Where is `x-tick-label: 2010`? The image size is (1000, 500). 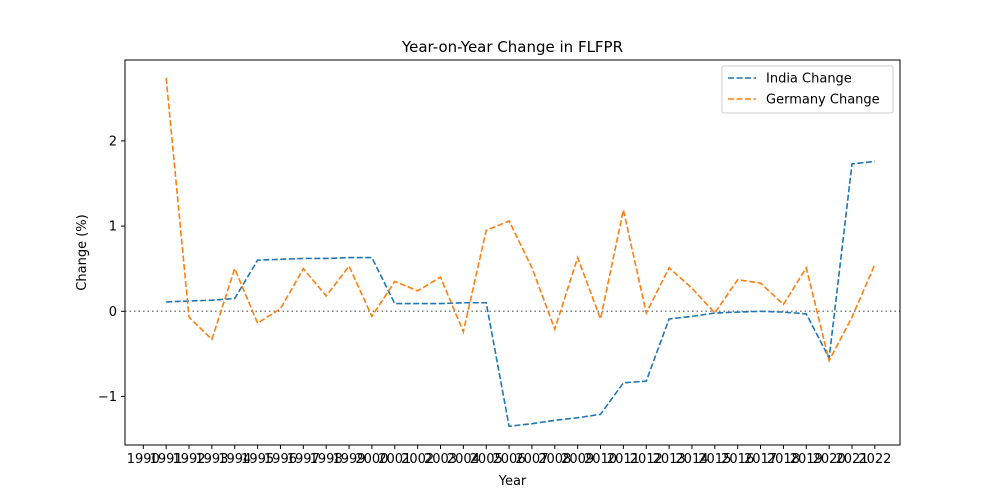 x-tick-label: 2010 is located at coordinates (600, 459).